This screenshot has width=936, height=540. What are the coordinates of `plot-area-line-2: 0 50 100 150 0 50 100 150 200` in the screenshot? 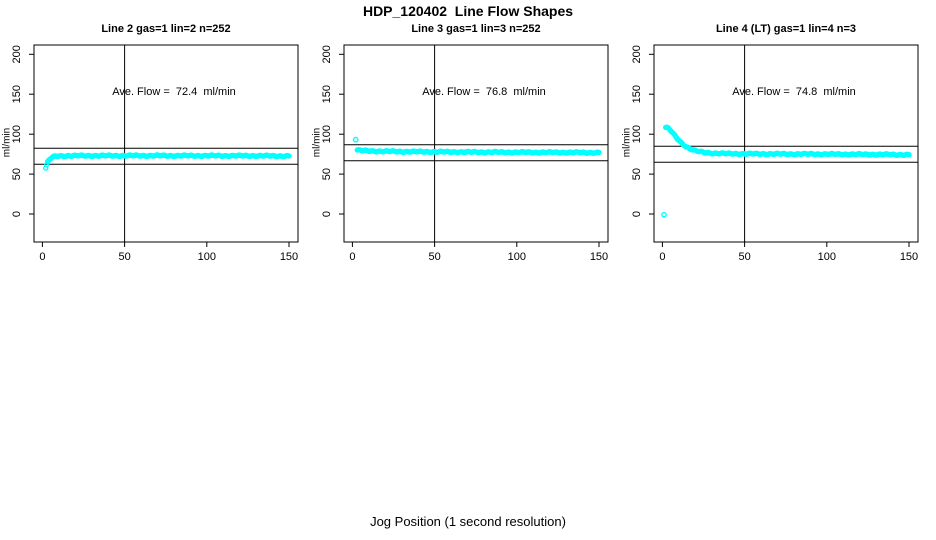 It's located at (155, 153).